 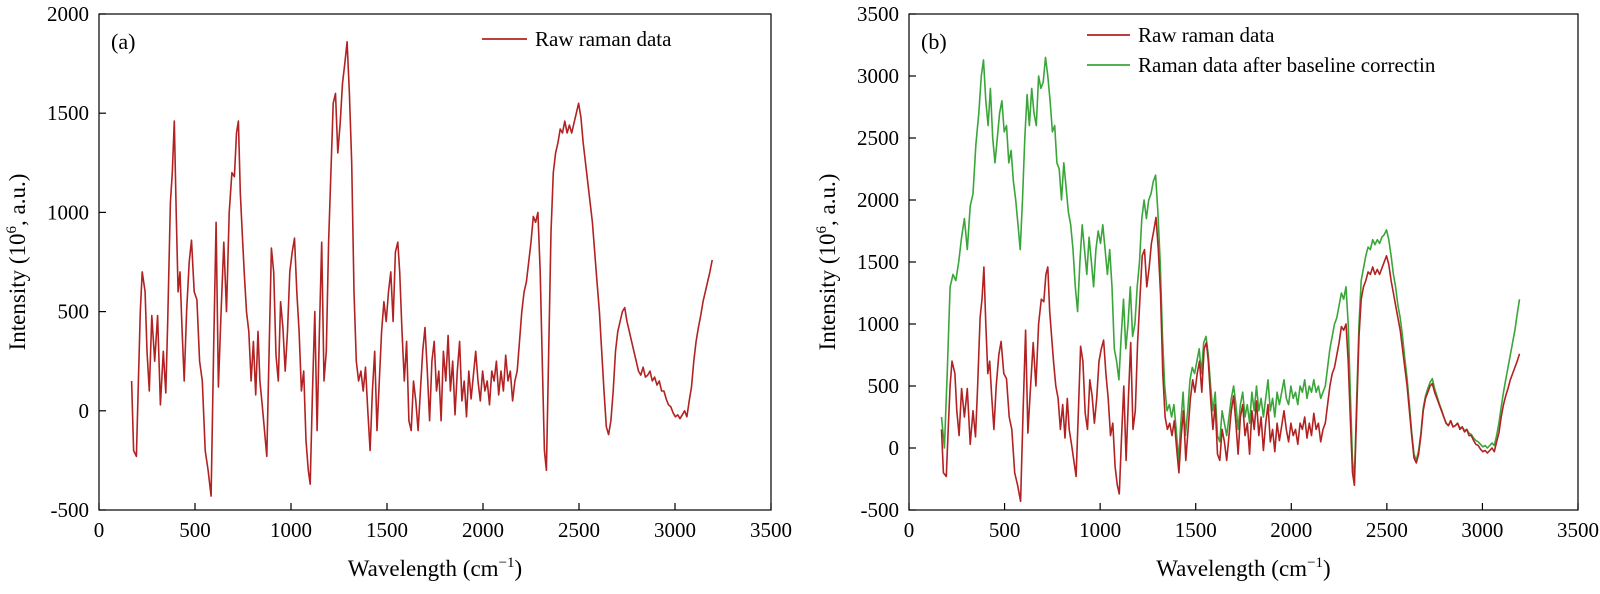 I want to click on legend-label-2: Raman data after baseline correctin, so click(x=1287, y=65).